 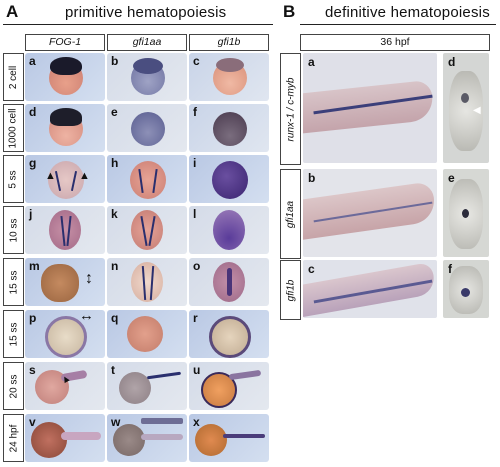 I want to click on image-panel-w: w, so click(x=147, y=438).